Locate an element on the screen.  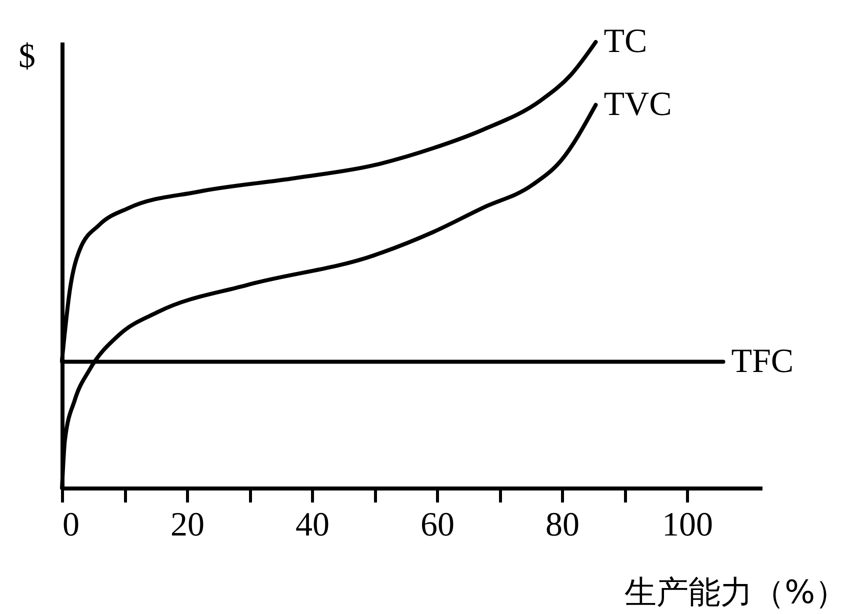
x-tick-label: 60 is located at coordinates (437, 525).